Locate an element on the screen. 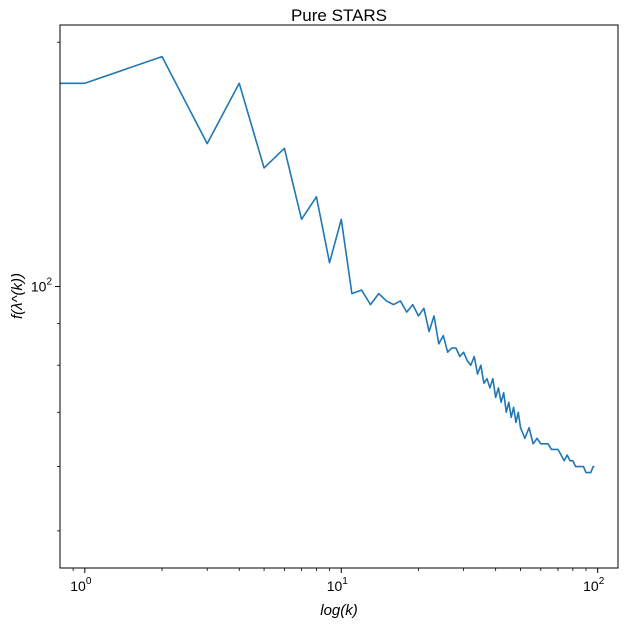 The width and height of the screenshot is (628, 626). x-tick-label: 10² is located at coordinates (594, 585).